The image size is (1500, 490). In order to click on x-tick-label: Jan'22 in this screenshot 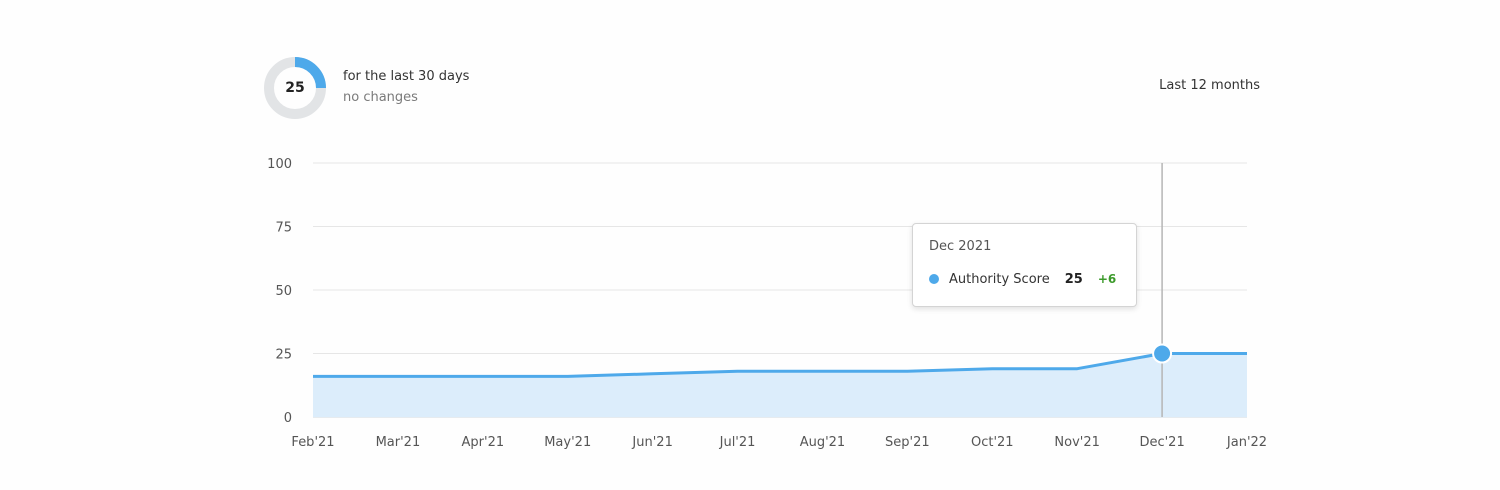, I will do `click(1246, 442)`.